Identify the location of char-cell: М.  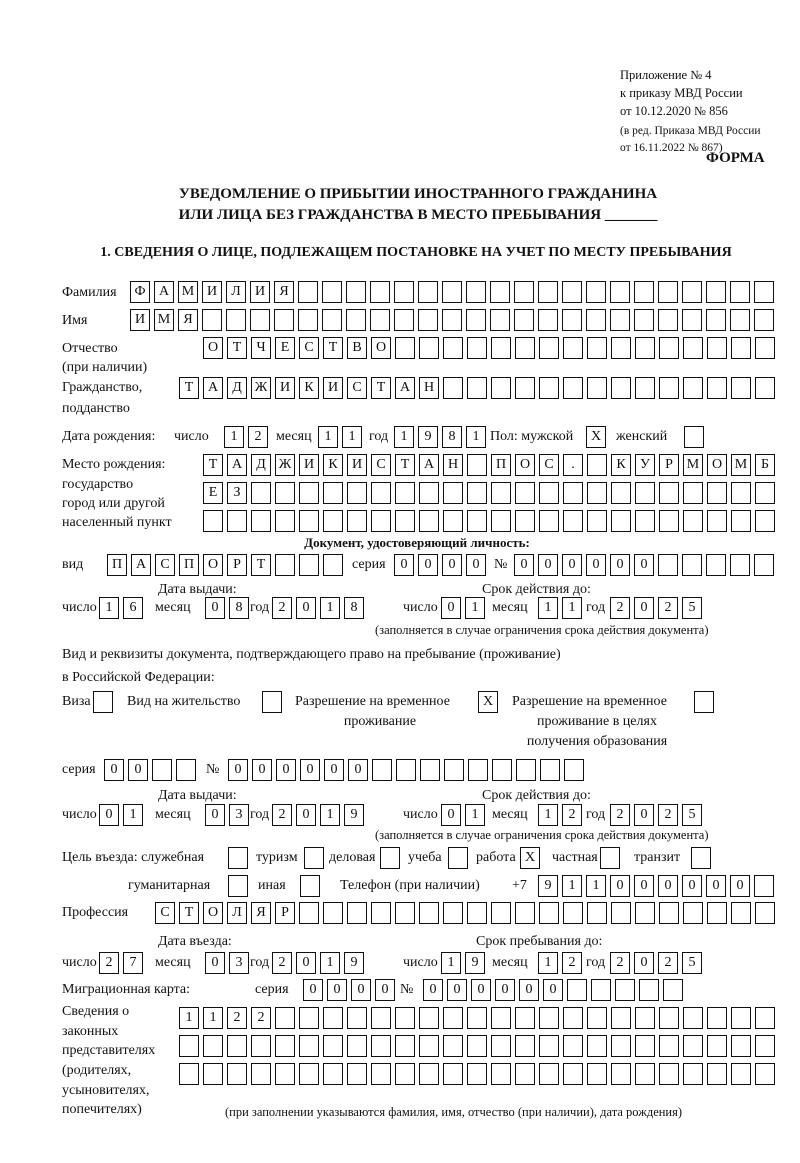
(164, 320).